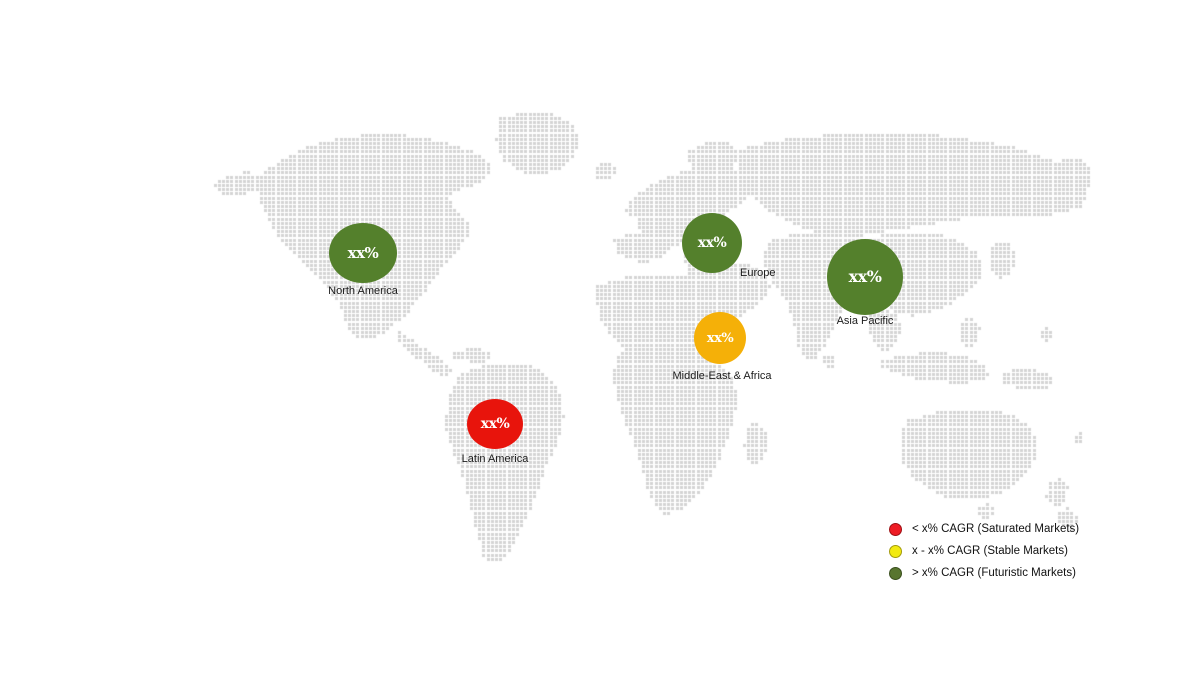 Image resolution: width=1200 pixels, height=675 pixels. I want to click on region-bubble-latin-america: xx% Latin America, so click(495, 432).